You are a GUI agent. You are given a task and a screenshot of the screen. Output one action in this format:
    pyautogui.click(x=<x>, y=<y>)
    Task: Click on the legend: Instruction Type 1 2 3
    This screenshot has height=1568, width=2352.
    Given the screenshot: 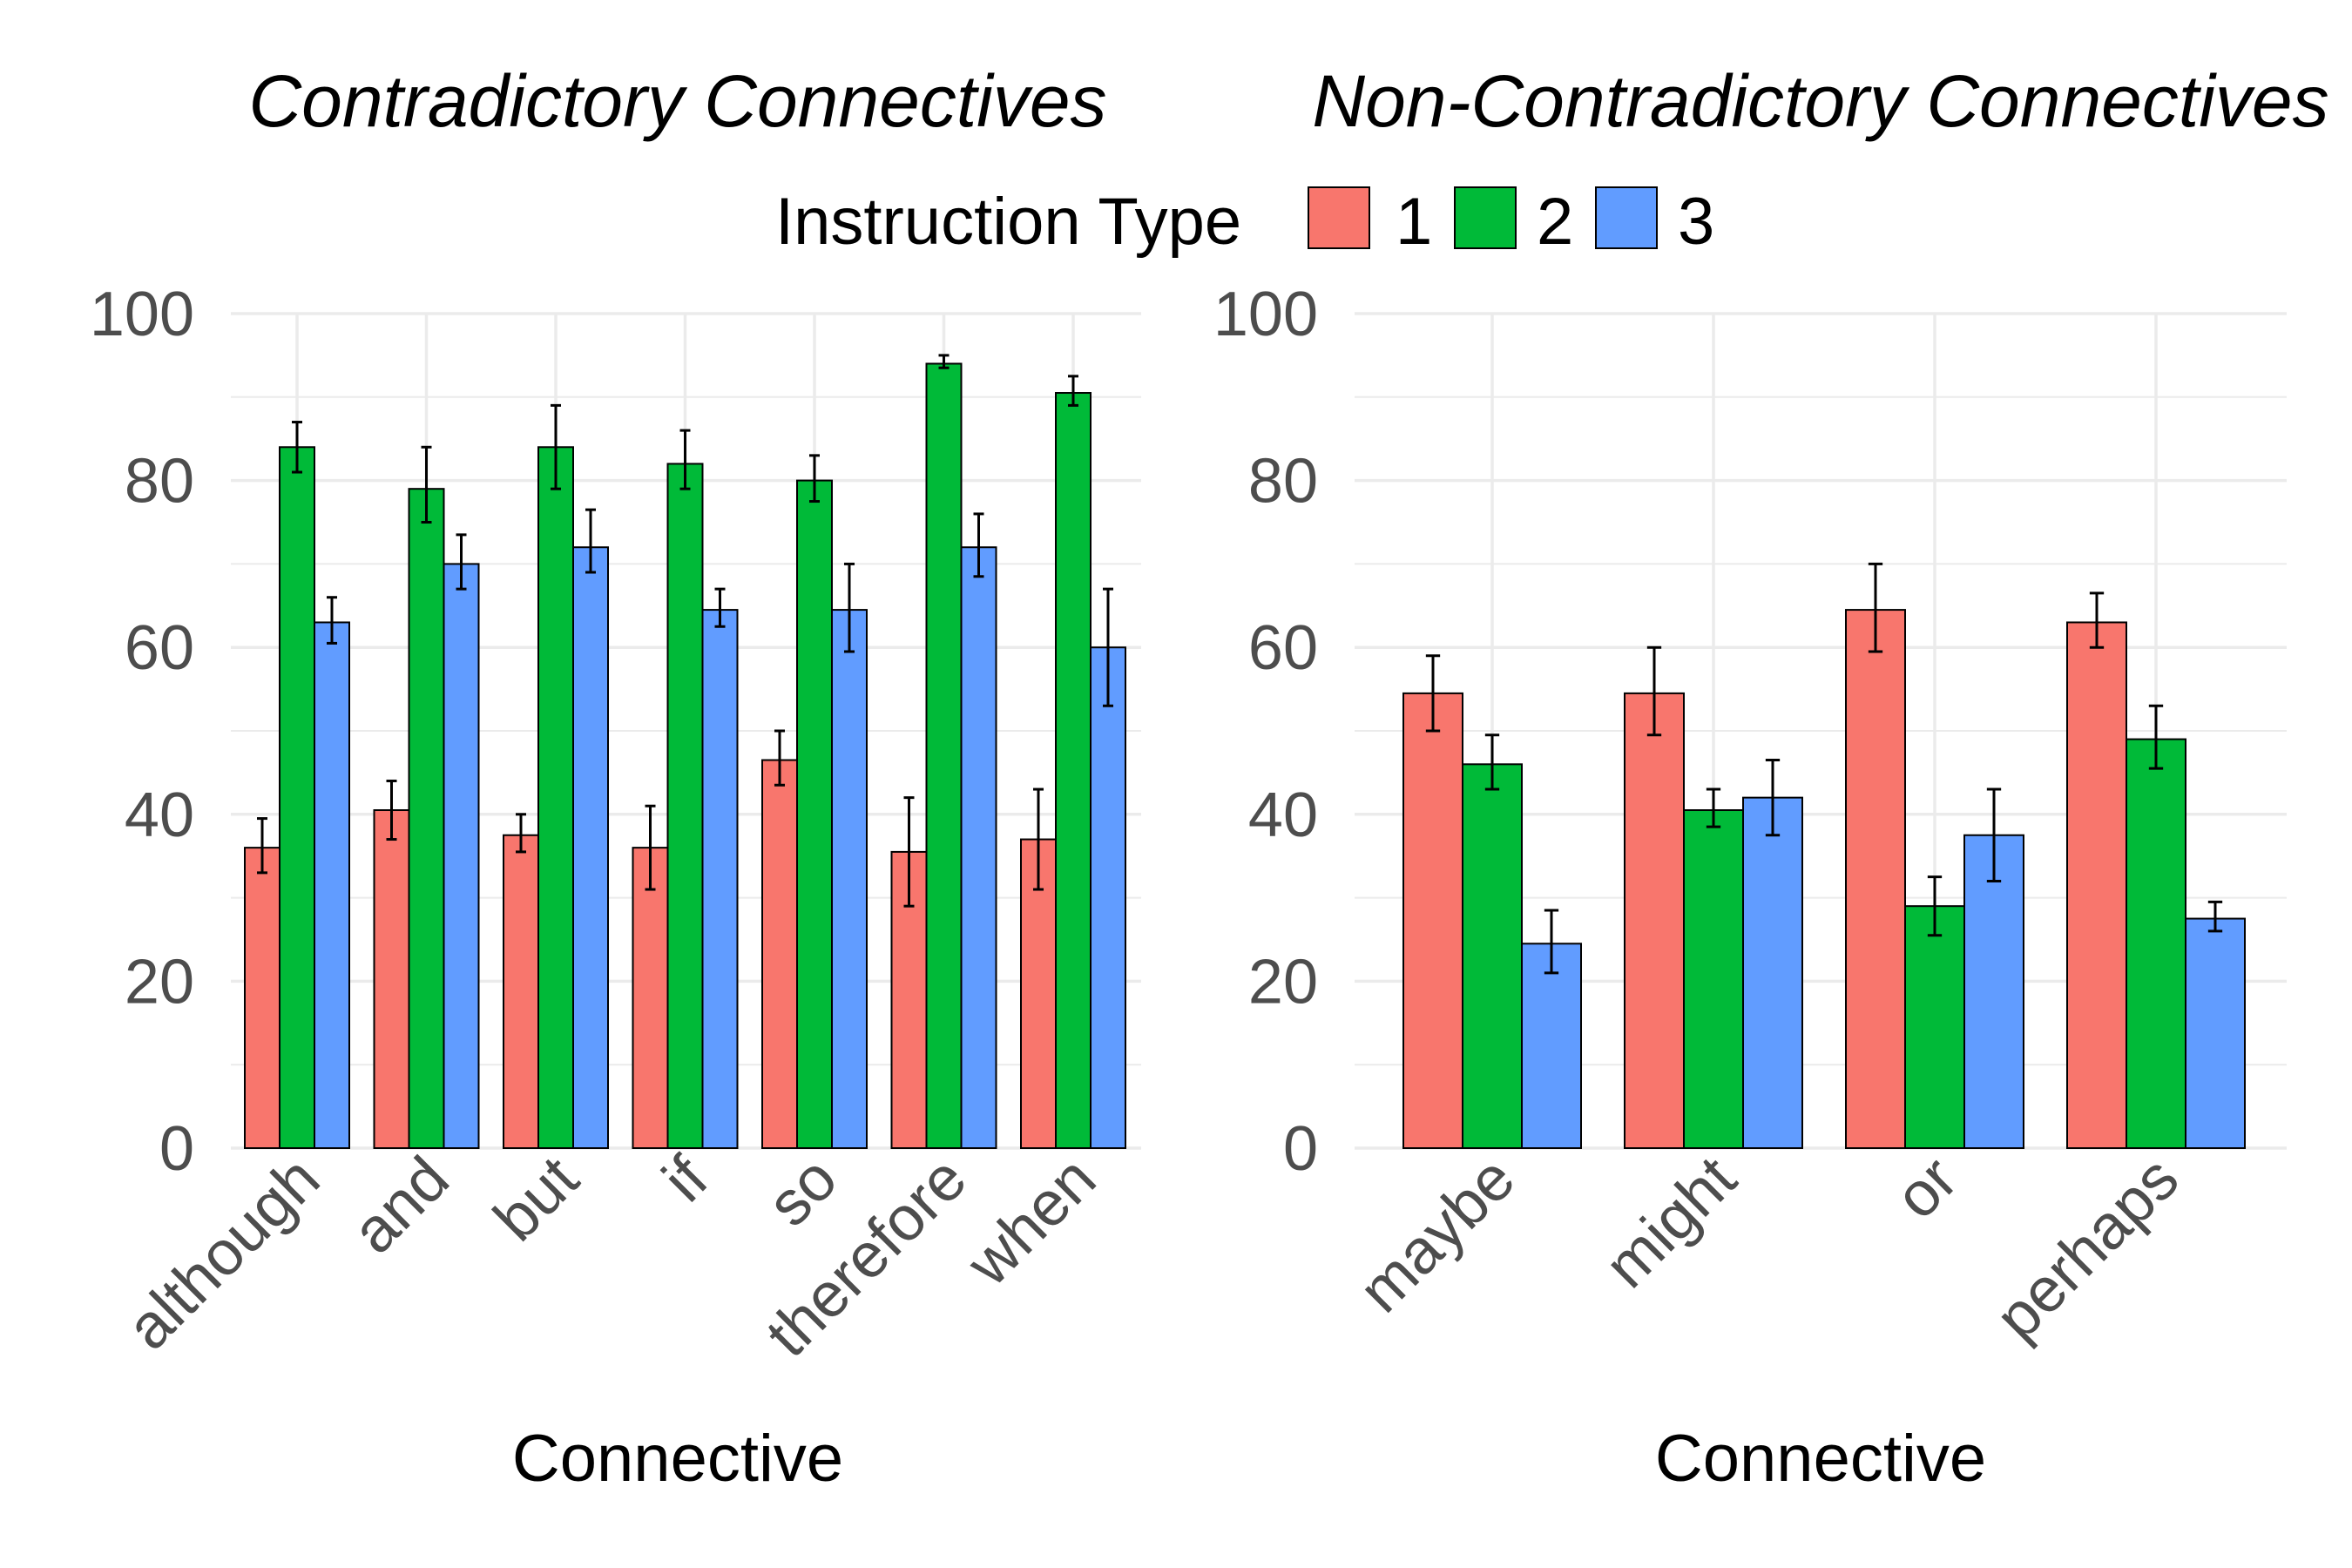 What is the action you would take?
    pyautogui.click(x=1244, y=222)
    